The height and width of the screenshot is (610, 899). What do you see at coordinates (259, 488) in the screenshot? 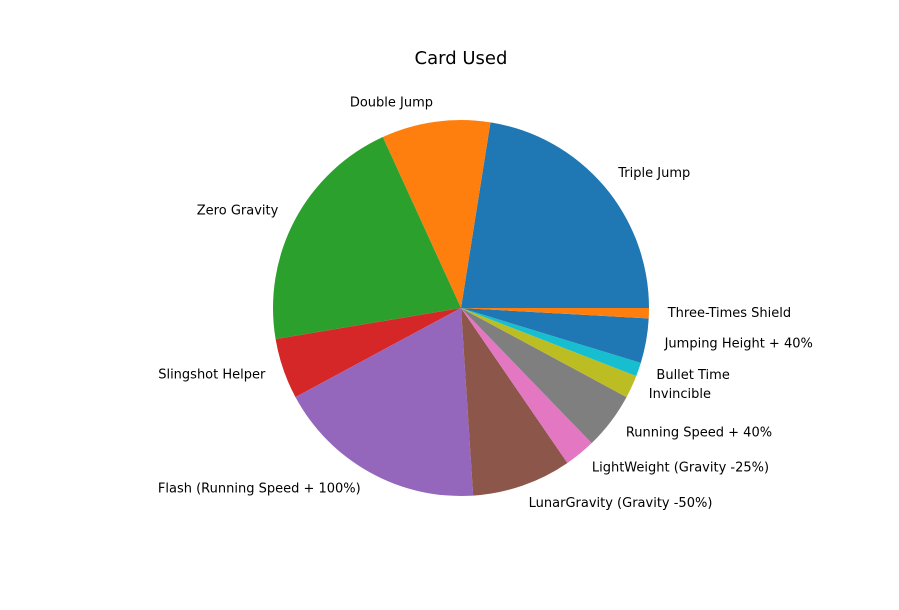
I see `pie-slice-label: Flash (Running Speed + 100%)` at bounding box center [259, 488].